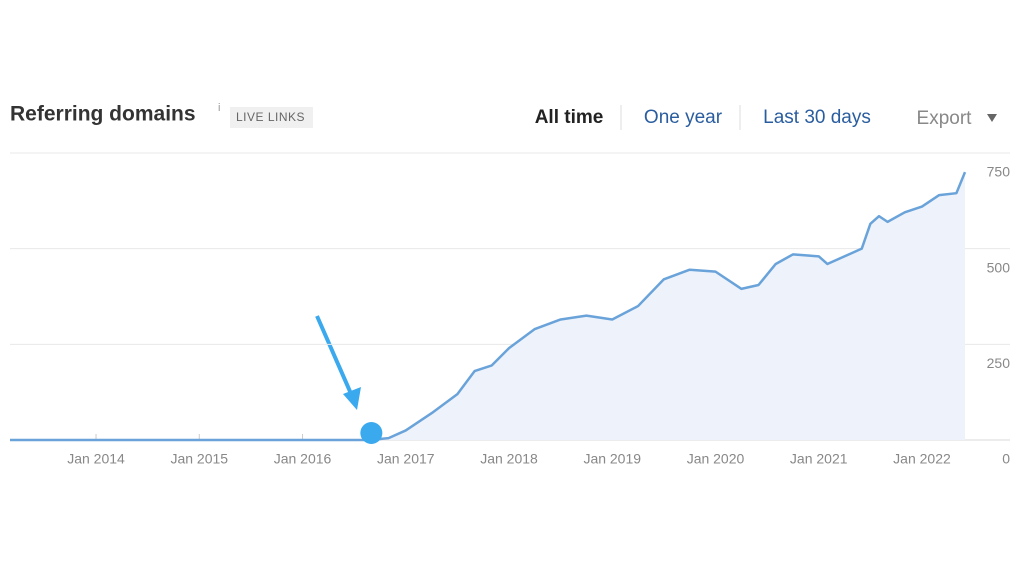 This screenshot has width=1024, height=577. I want to click on info-icon: i, so click(219, 108).